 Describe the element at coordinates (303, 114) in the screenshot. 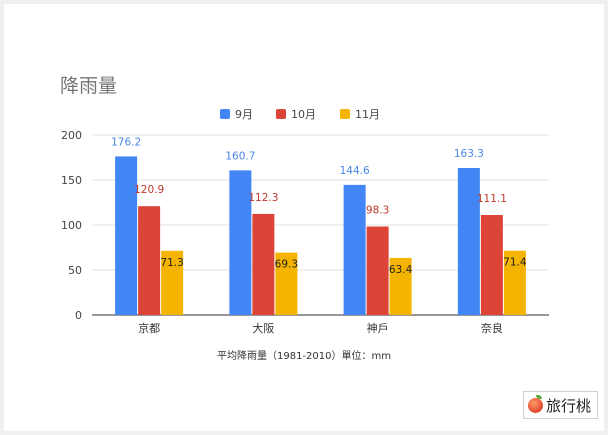

I see `legend-label: 10月` at that location.